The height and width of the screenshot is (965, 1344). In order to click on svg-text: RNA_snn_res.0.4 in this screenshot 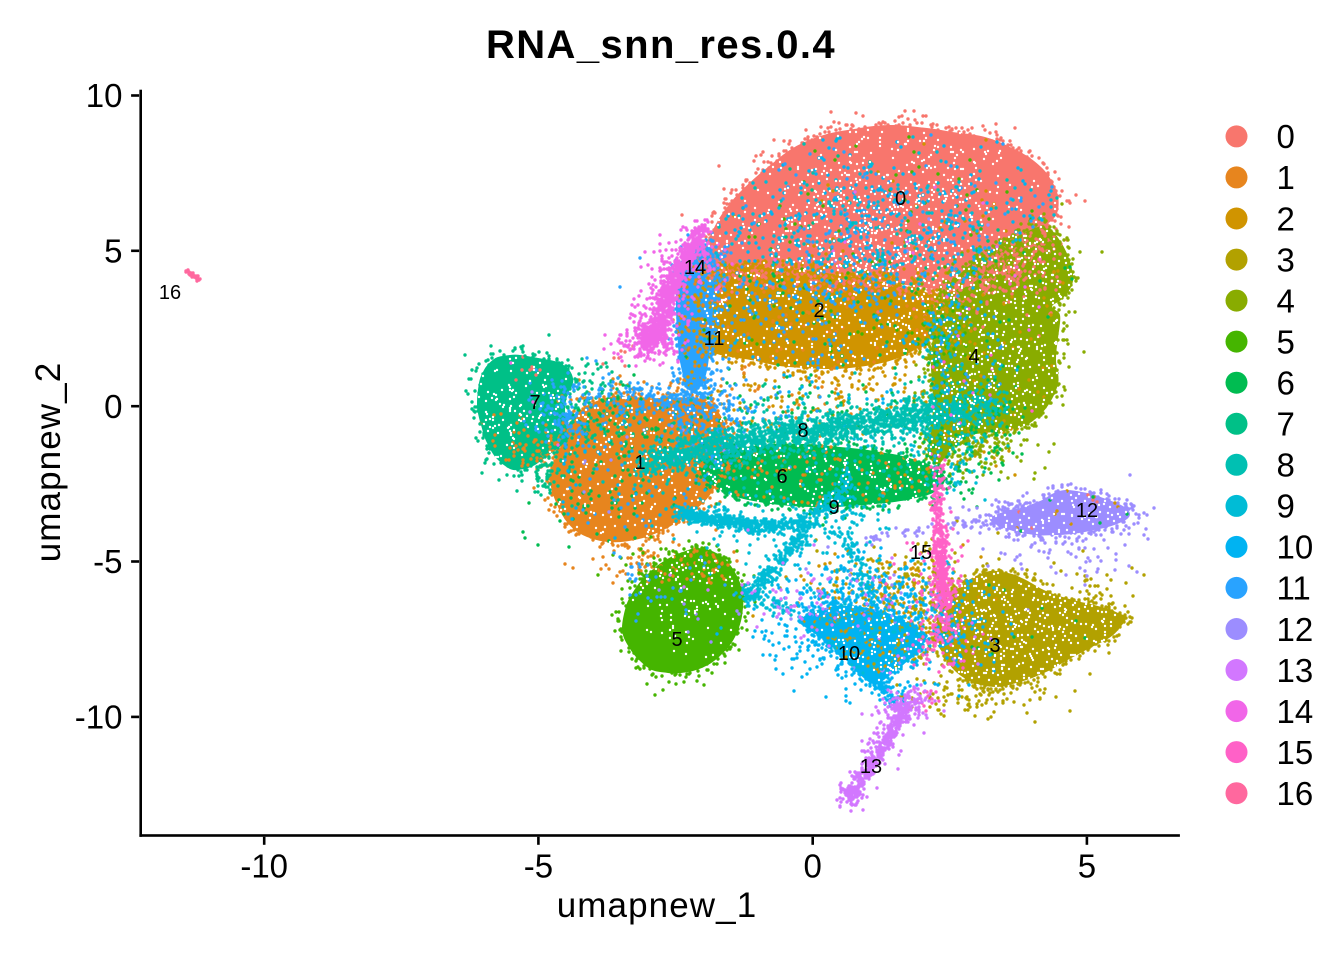, I will do `click(661, 45)`.